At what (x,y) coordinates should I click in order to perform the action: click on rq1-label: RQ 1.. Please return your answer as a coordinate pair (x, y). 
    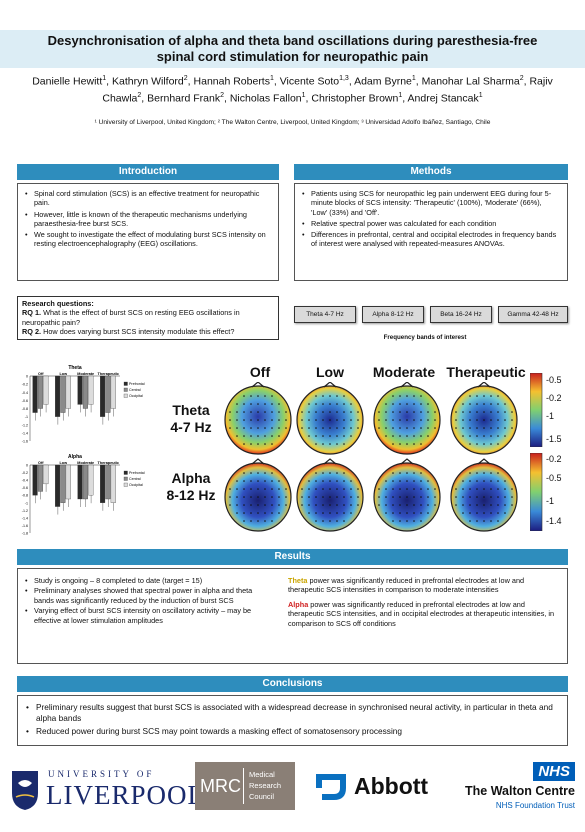
    Looking at the image, I should click on (32, 313).